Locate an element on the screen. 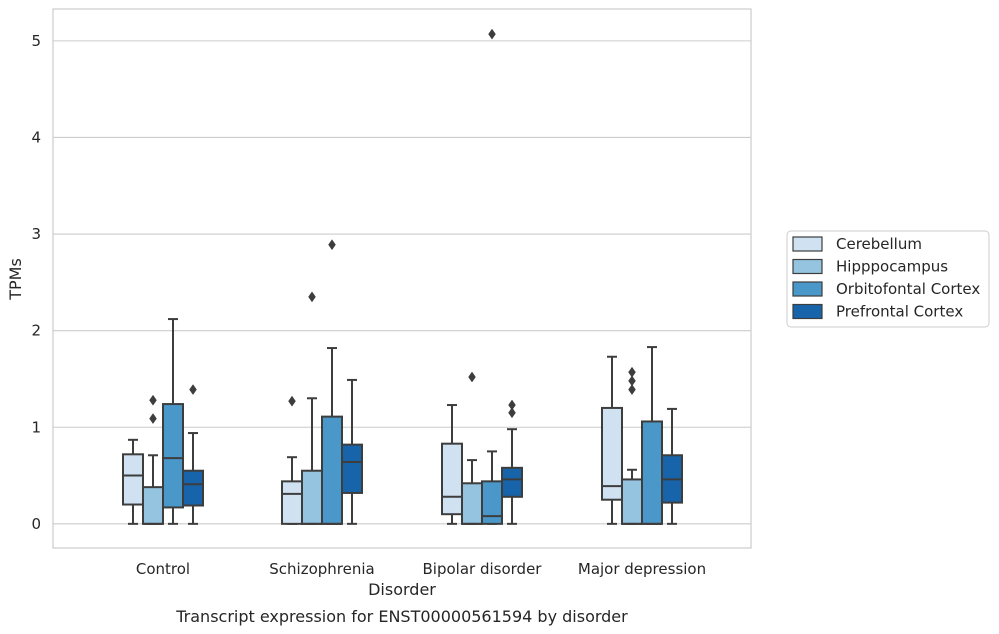  legend-item: Prefrontal Cortex is located at coordinates (877, 312).